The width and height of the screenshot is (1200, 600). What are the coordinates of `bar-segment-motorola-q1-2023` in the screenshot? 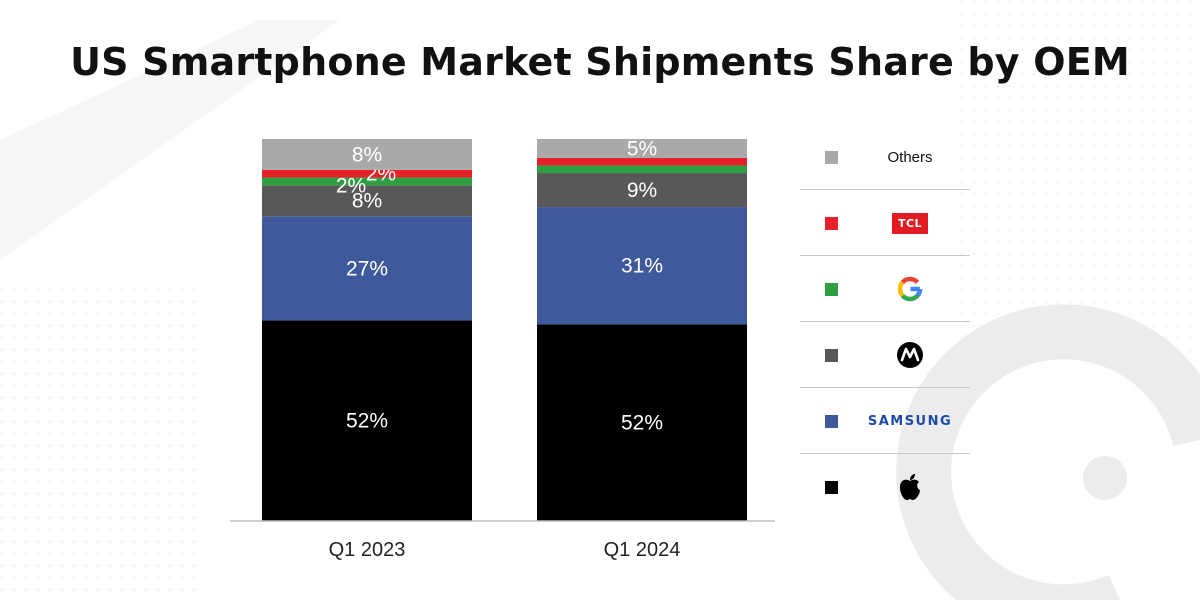 It's located at (367, 201).